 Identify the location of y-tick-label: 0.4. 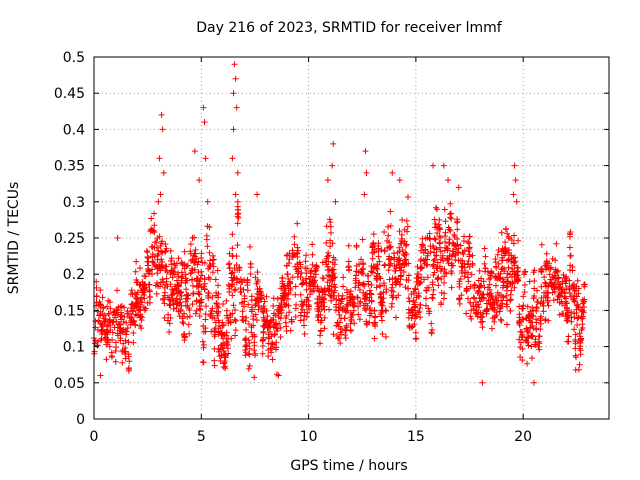
(74, 130).